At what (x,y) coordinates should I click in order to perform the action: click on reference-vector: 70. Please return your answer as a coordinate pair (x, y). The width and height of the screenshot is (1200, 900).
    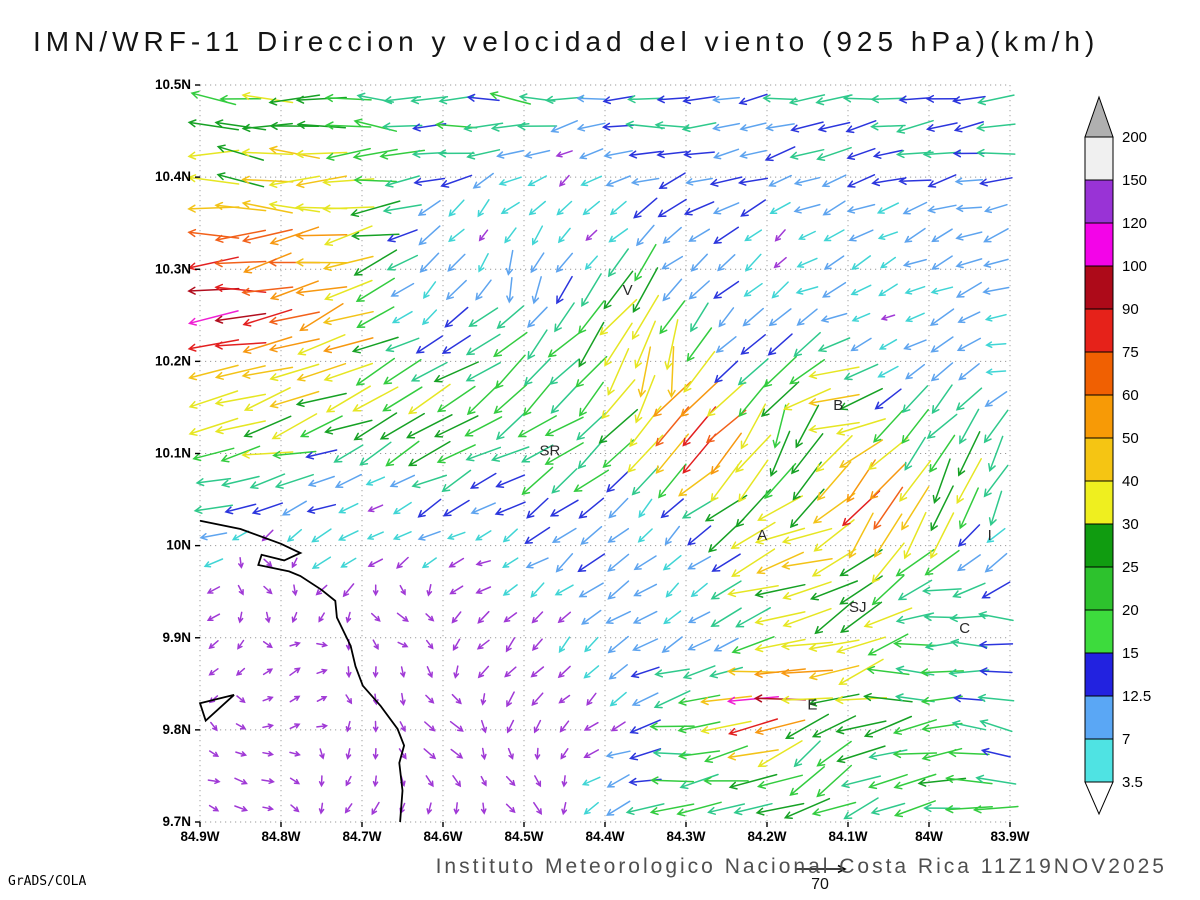
    Looking at the image, I should click on (821, 878).